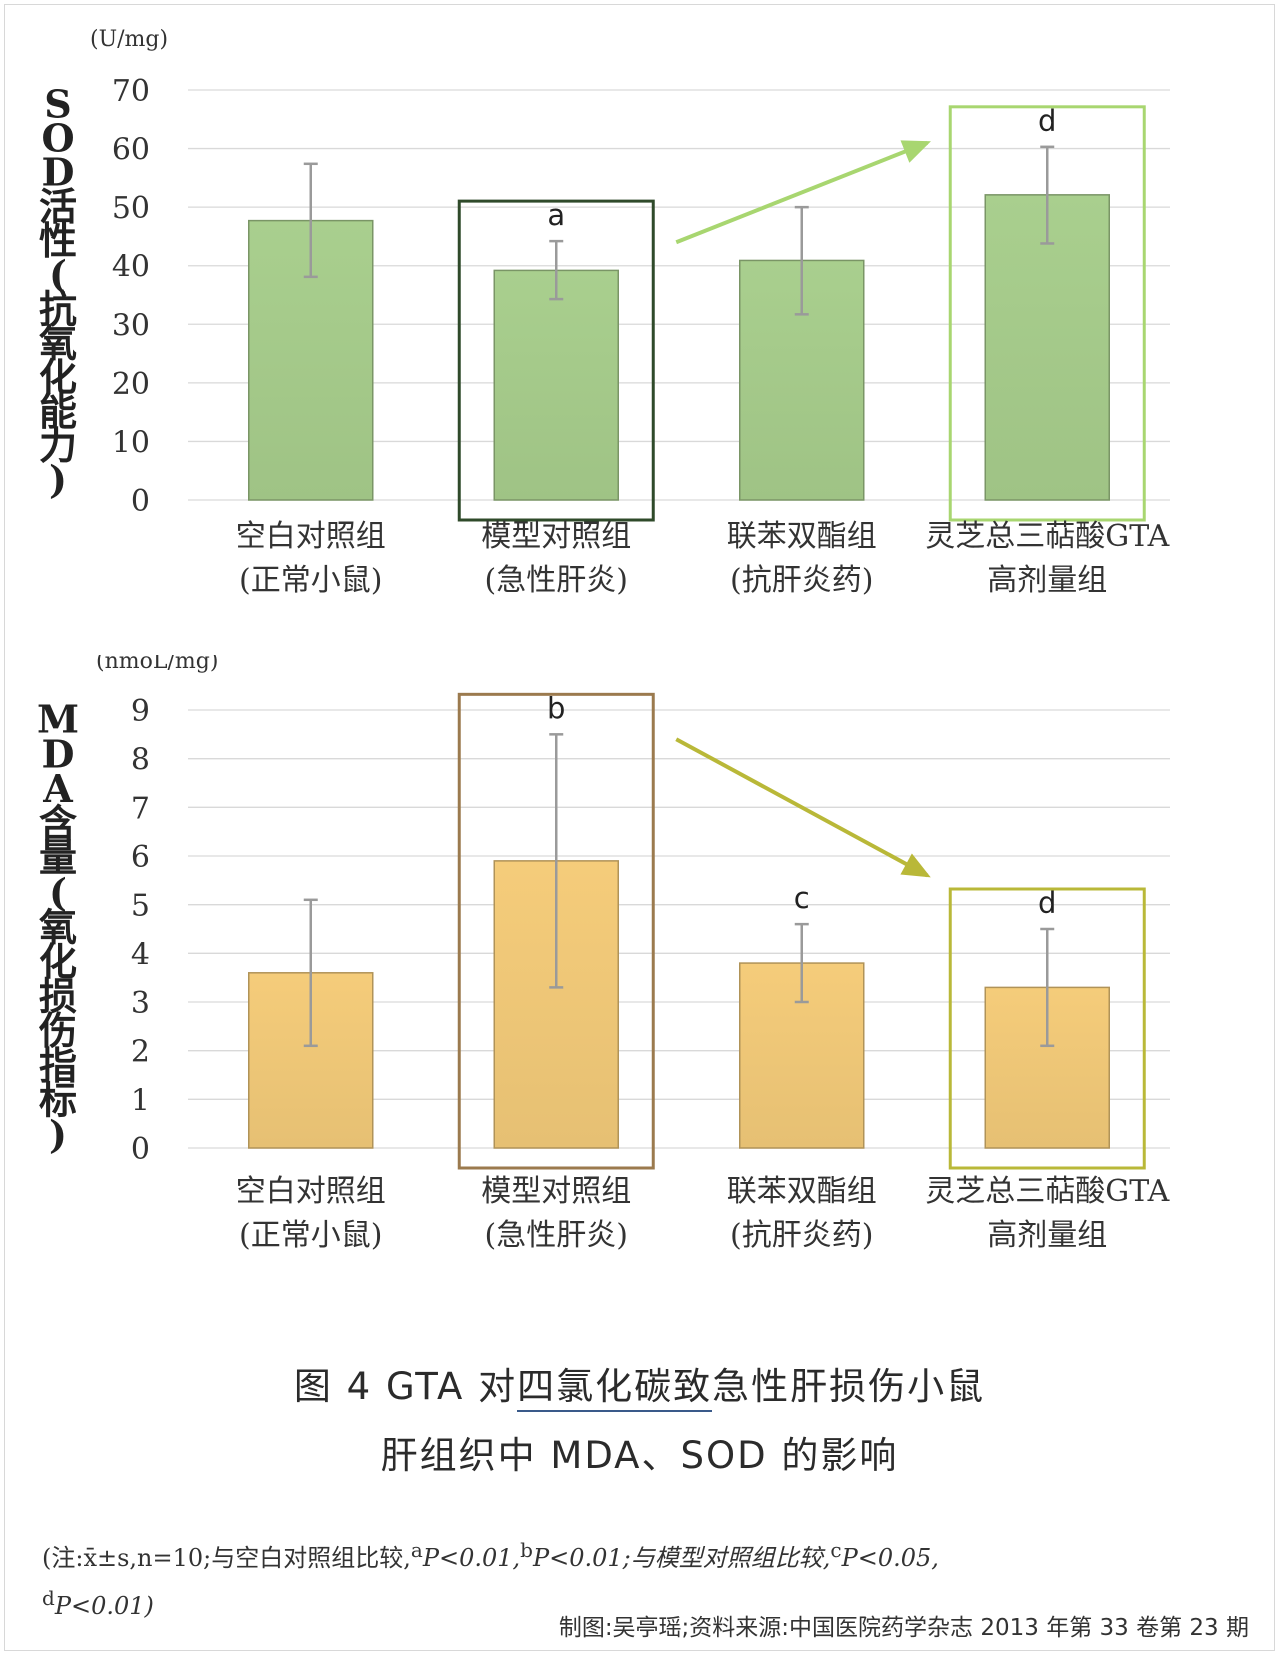 This screenshot has height=1655, width=1279. What do you see at coordinates (802, 807) in the screenshot?
I see `chart1-trend-arrow` at bounding box center [802, 807].